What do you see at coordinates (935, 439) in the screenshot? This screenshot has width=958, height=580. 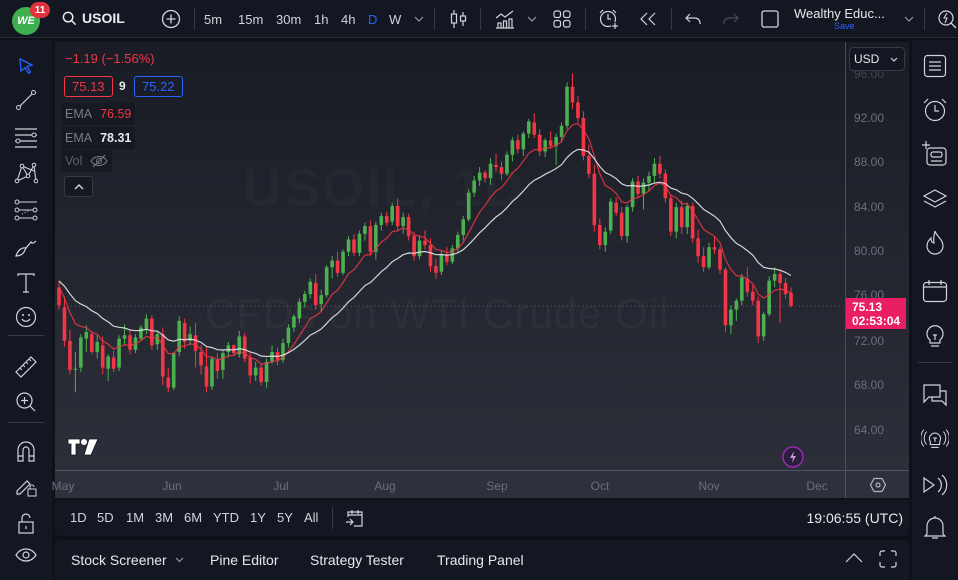 I see `streams-button` at bounding box center [935, 439].